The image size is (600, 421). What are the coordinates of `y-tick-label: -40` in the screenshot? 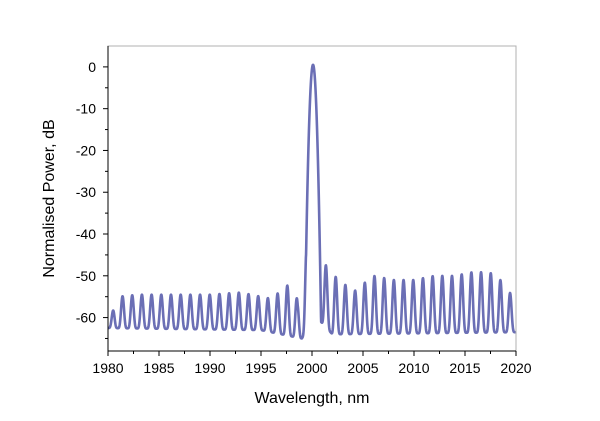 It's located at (86, 234).